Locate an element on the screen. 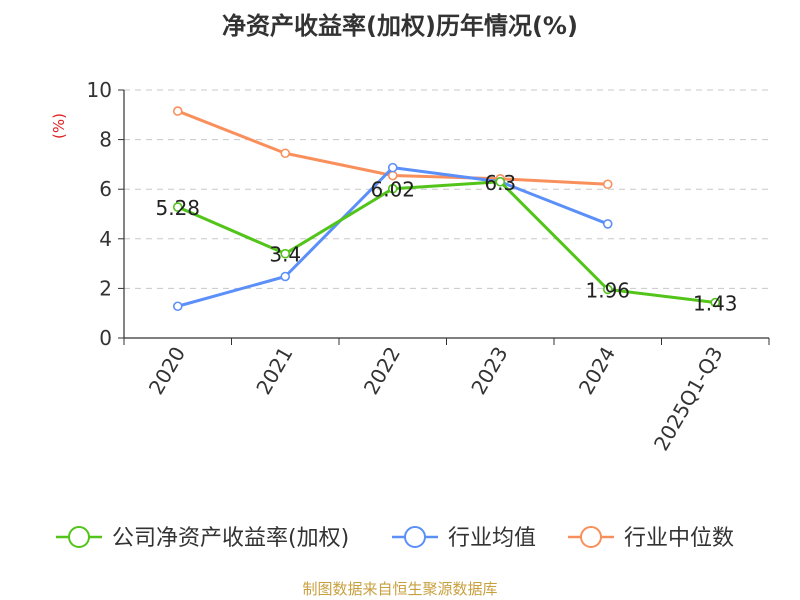 The height and width of the screenshot is (600, 800). x-tick-label: 2020 is located at coordinates (167, 371).